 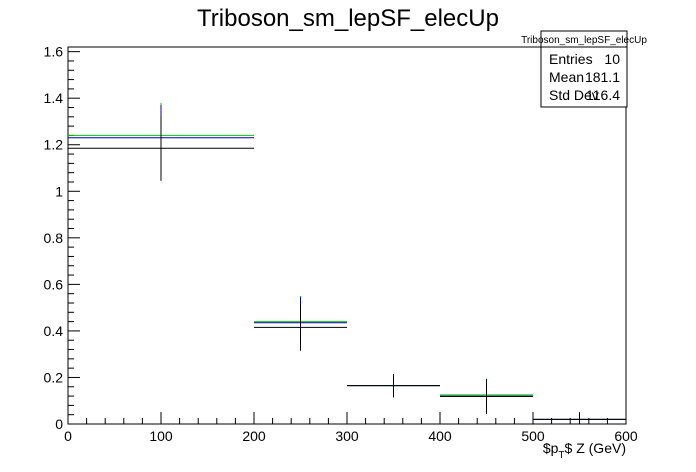 What do you see at coordinates (566, 77) in the screenshot?
I see `stats-mean-label: Mean` at bounding box center [566, 77].